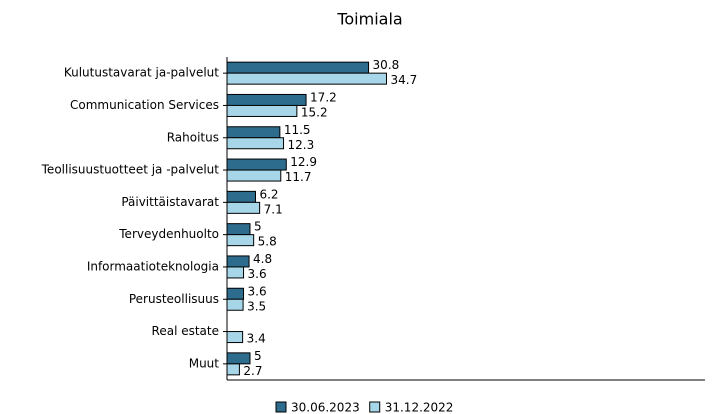 The width and height of the screenshot is (714, 414). What do you see at coordinates (252, 371) in the screenshot?
I see `value-label: 2.7` at bounding box center [252, 371].